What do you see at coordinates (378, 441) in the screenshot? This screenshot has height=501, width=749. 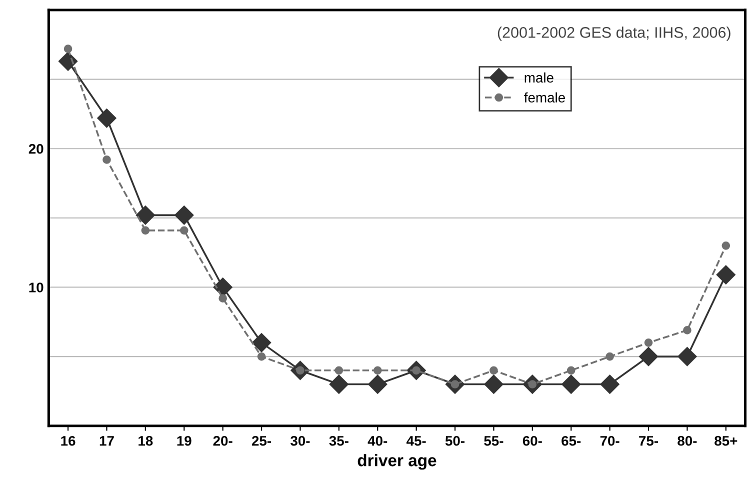 I see `x-tick-label: 40-` at bounding box center [378, 441].